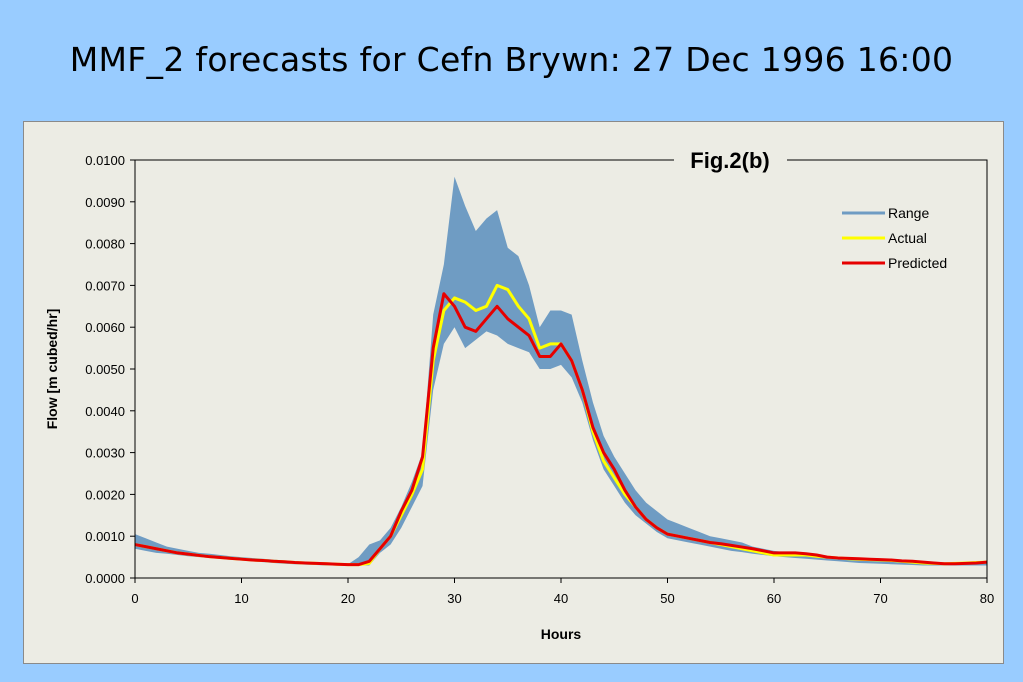 This screenshot has width=1023, height=682. I want to click on x-axis-title: Hours, so click(561, 634).